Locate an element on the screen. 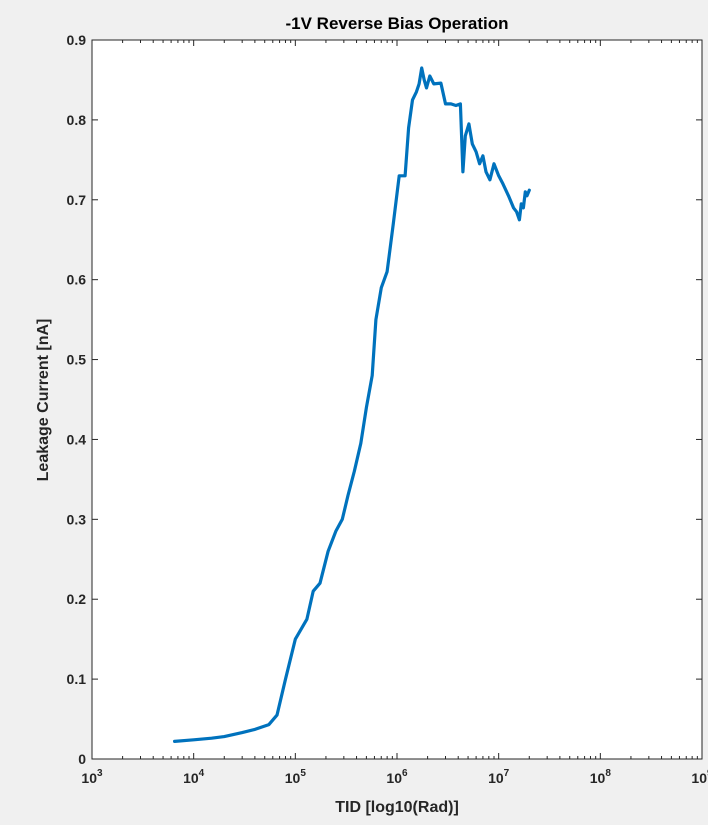  x-axis-label: TID [log10(Rad)] is located at coordinates (397, 807).